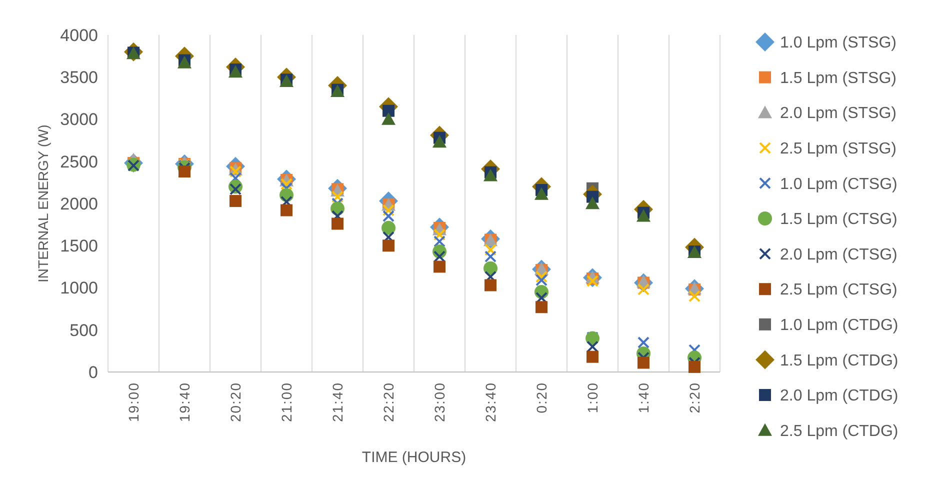 The height and width of the screenshot is (477, 938). I want to click on legend-label: 1.5 Lpm (STSG), so click(838, 78).